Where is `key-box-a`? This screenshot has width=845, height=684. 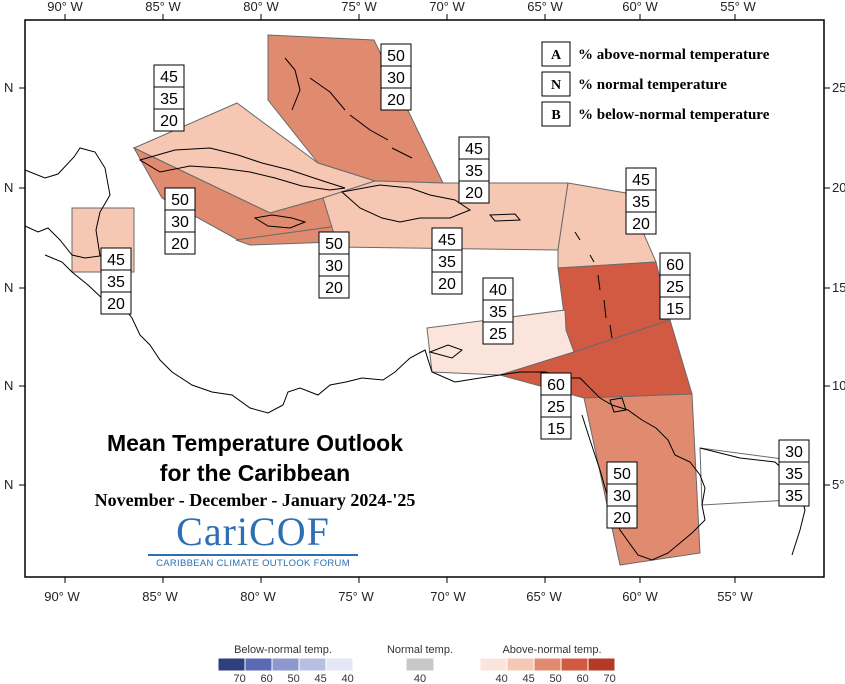
key-box-a is located at coordinates (556, 54).